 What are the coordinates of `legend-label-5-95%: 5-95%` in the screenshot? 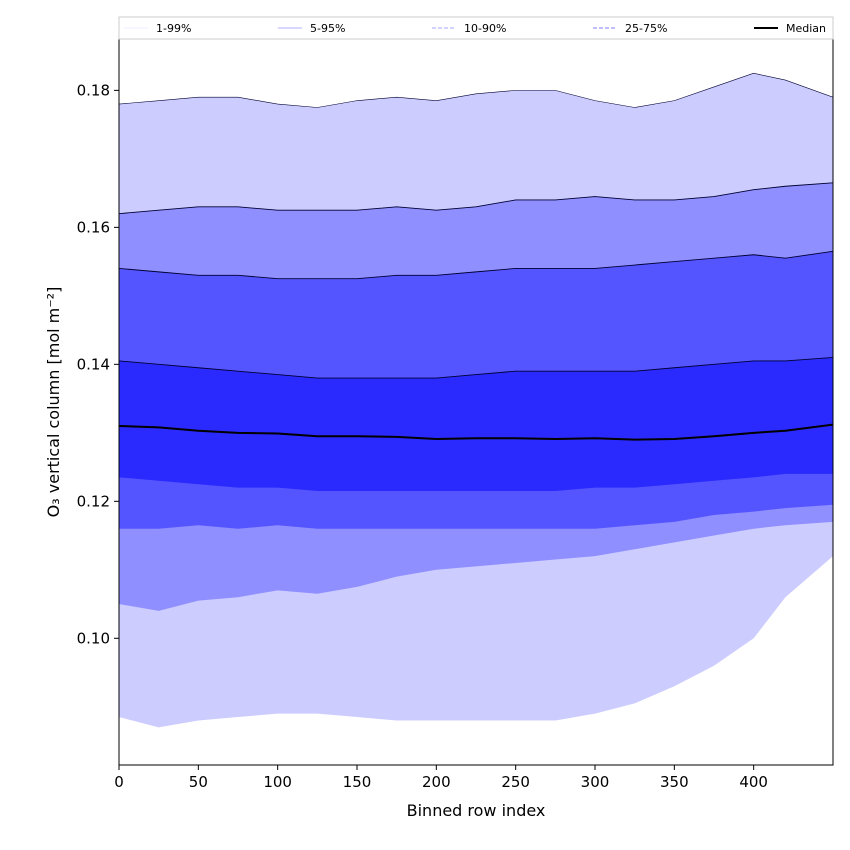 It's located at (327, 28).